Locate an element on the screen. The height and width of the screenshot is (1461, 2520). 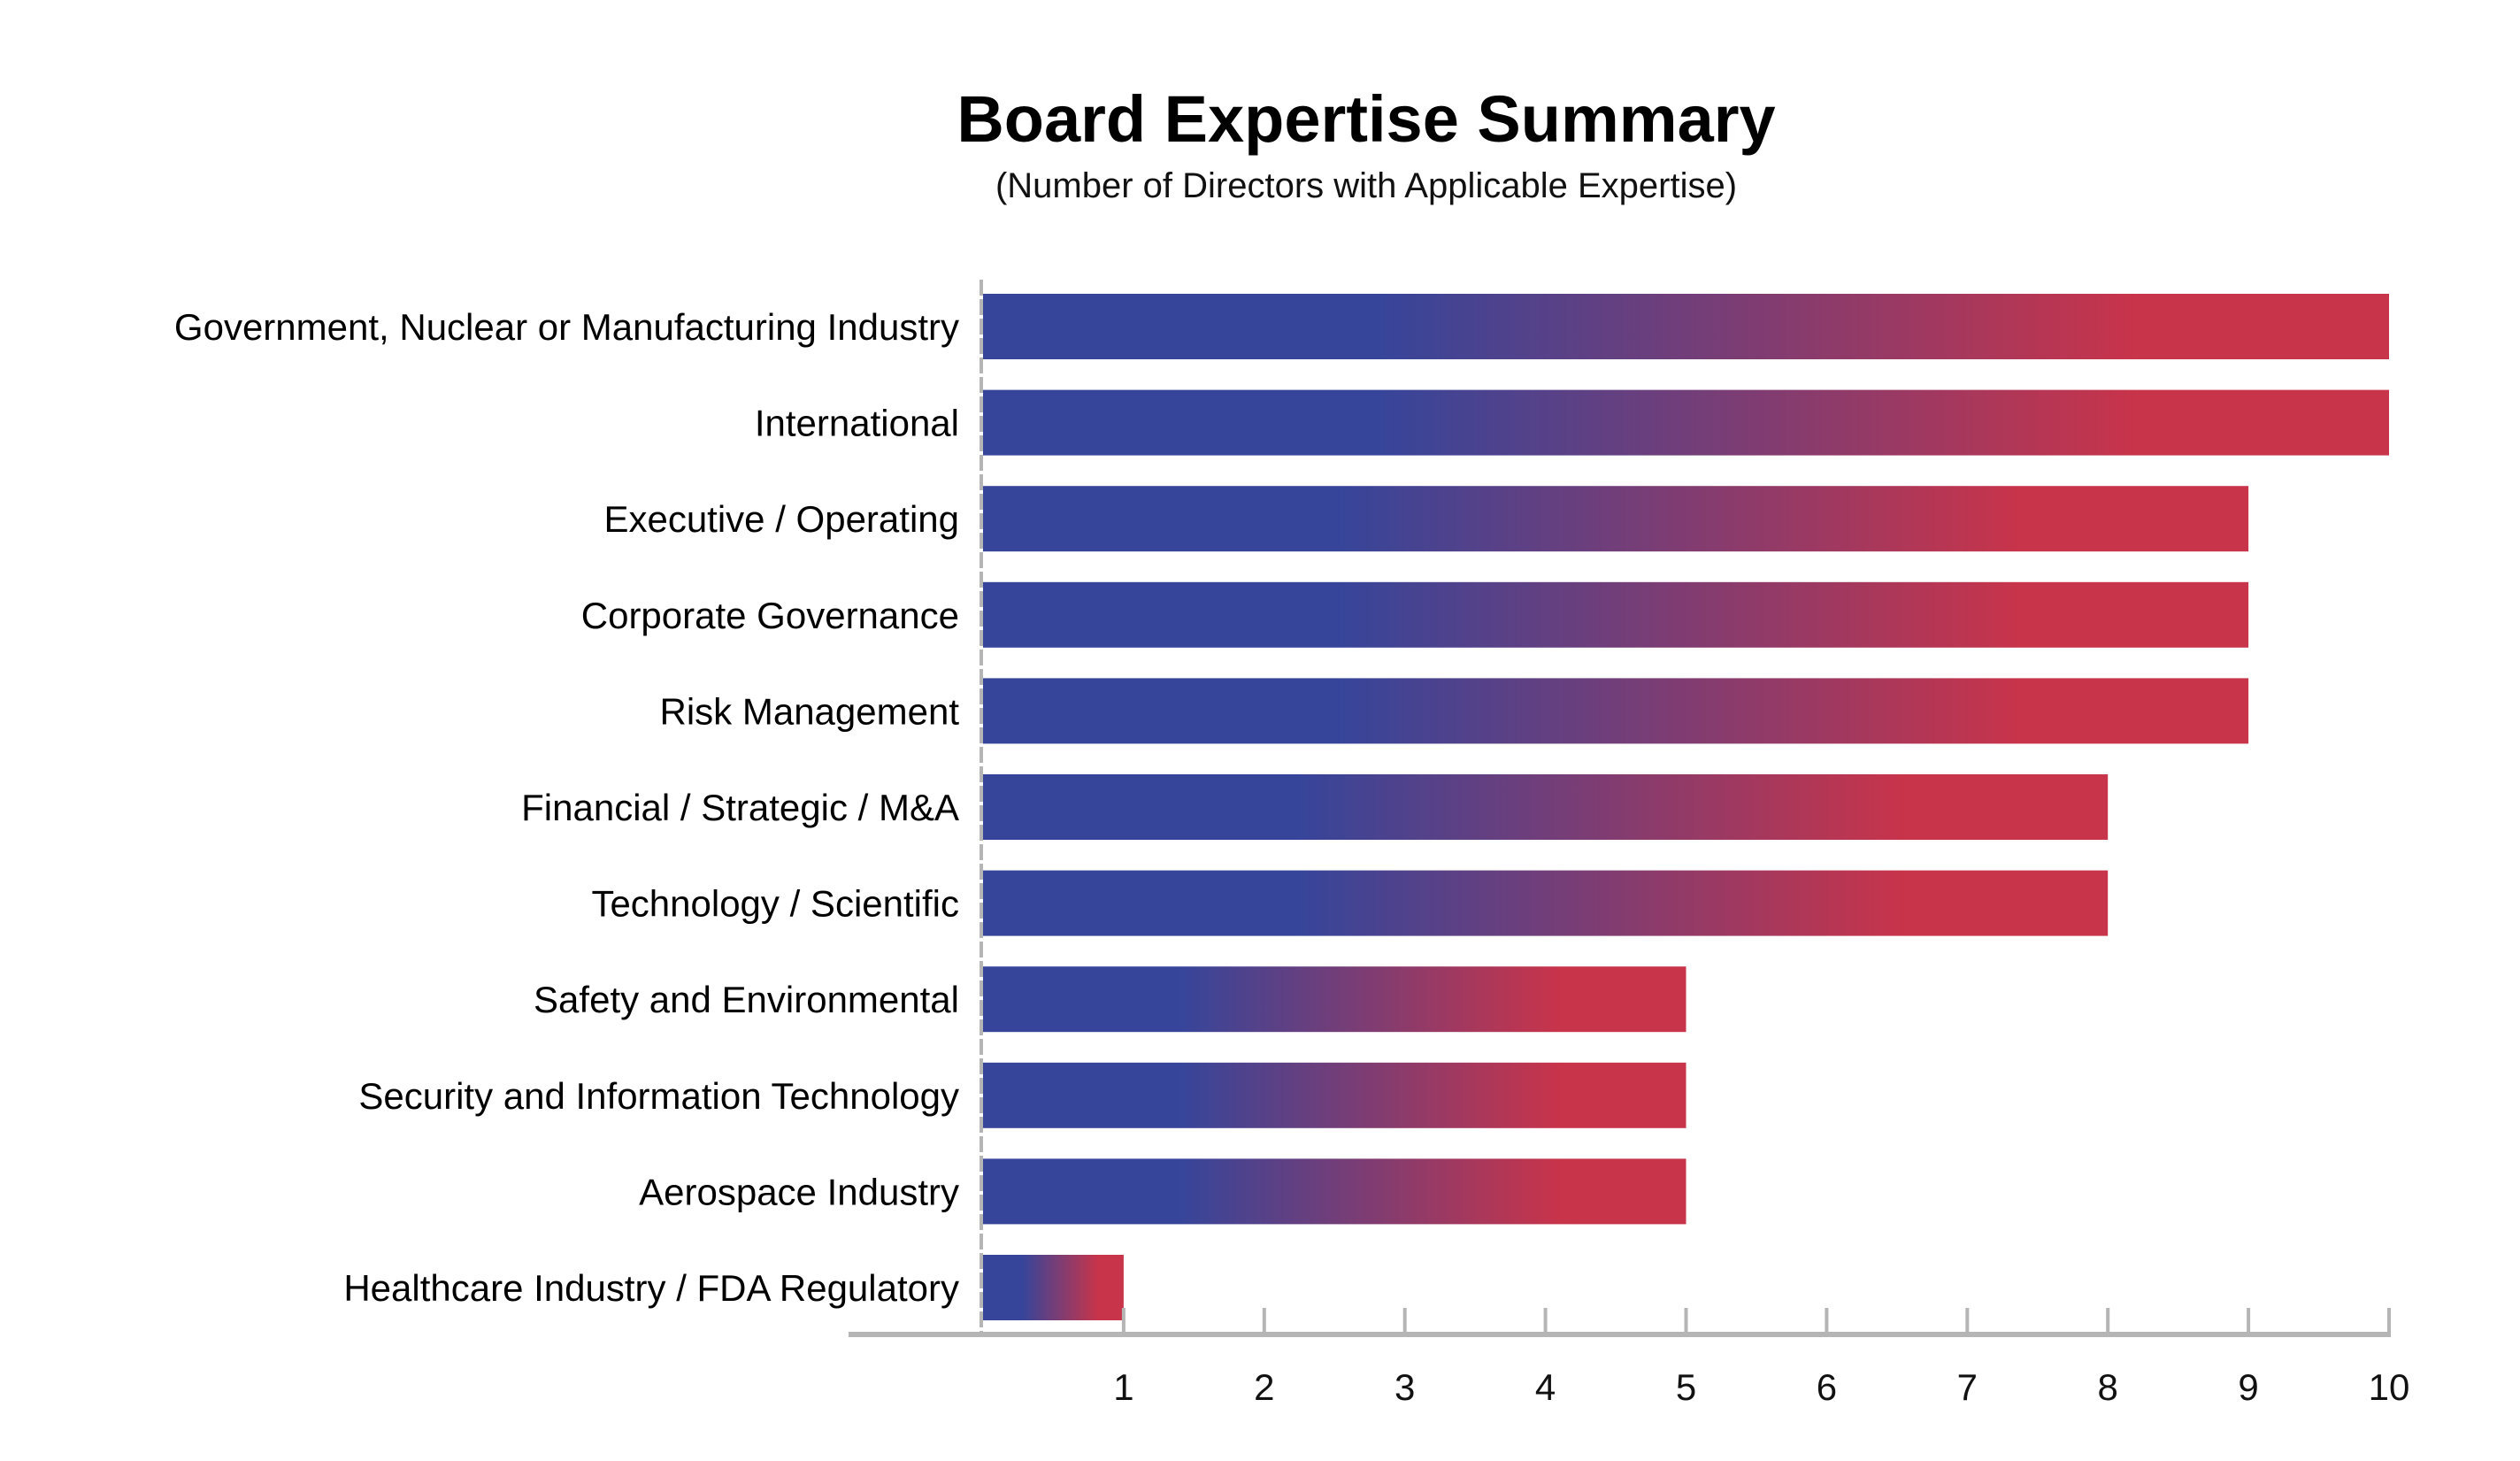
category-label: Corporate Governance is located at coordinates (770, 615).